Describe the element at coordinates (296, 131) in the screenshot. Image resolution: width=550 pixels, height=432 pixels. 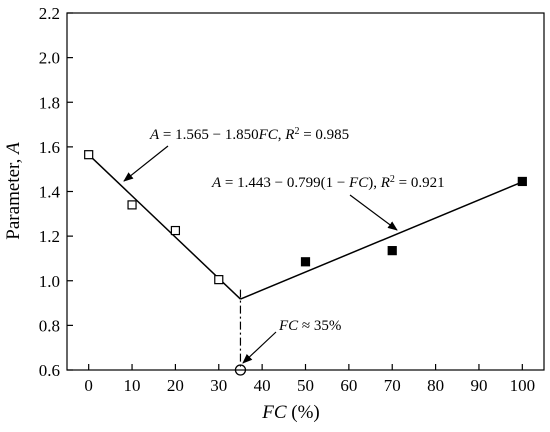
I see `eq1-f: 2` at that location.